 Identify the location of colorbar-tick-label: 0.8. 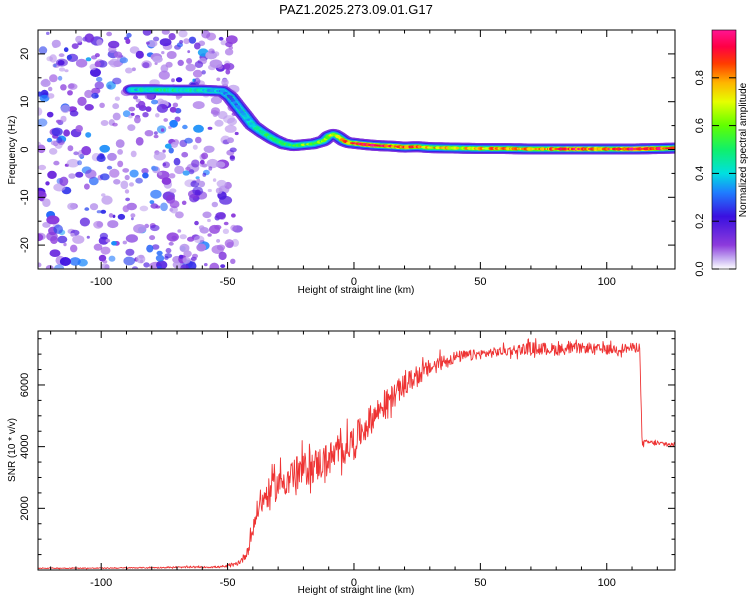
(700, 77).